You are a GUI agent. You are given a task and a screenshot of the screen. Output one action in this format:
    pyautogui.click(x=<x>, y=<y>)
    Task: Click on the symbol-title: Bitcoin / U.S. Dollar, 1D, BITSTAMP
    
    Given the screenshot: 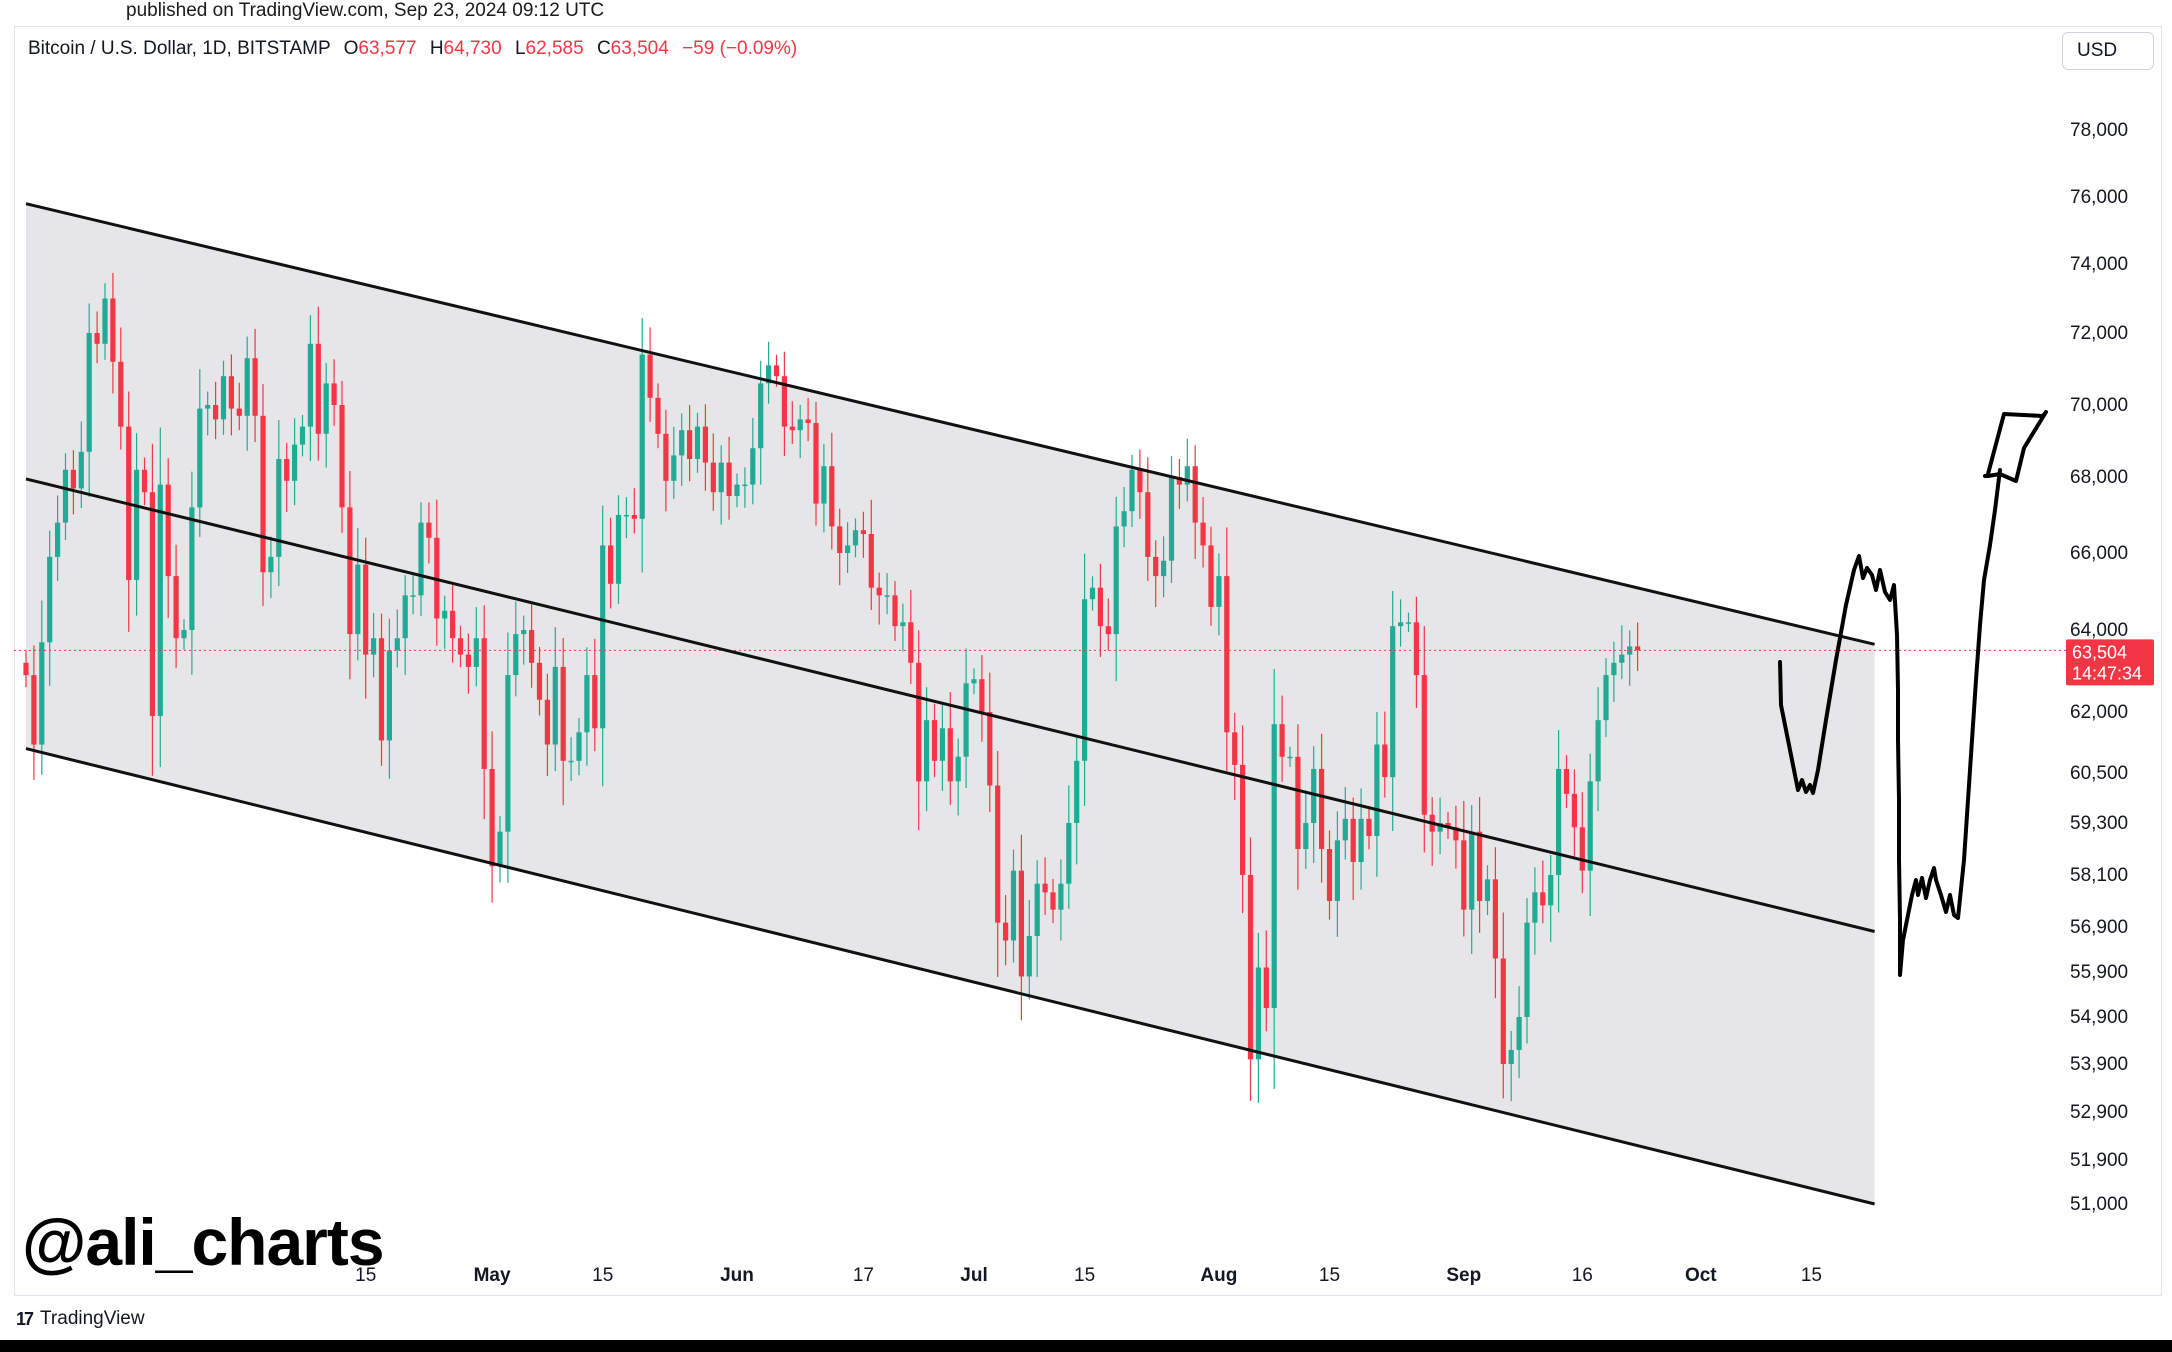 What is the action you would take?
    pyautogui.click(x=179, y=48)
    